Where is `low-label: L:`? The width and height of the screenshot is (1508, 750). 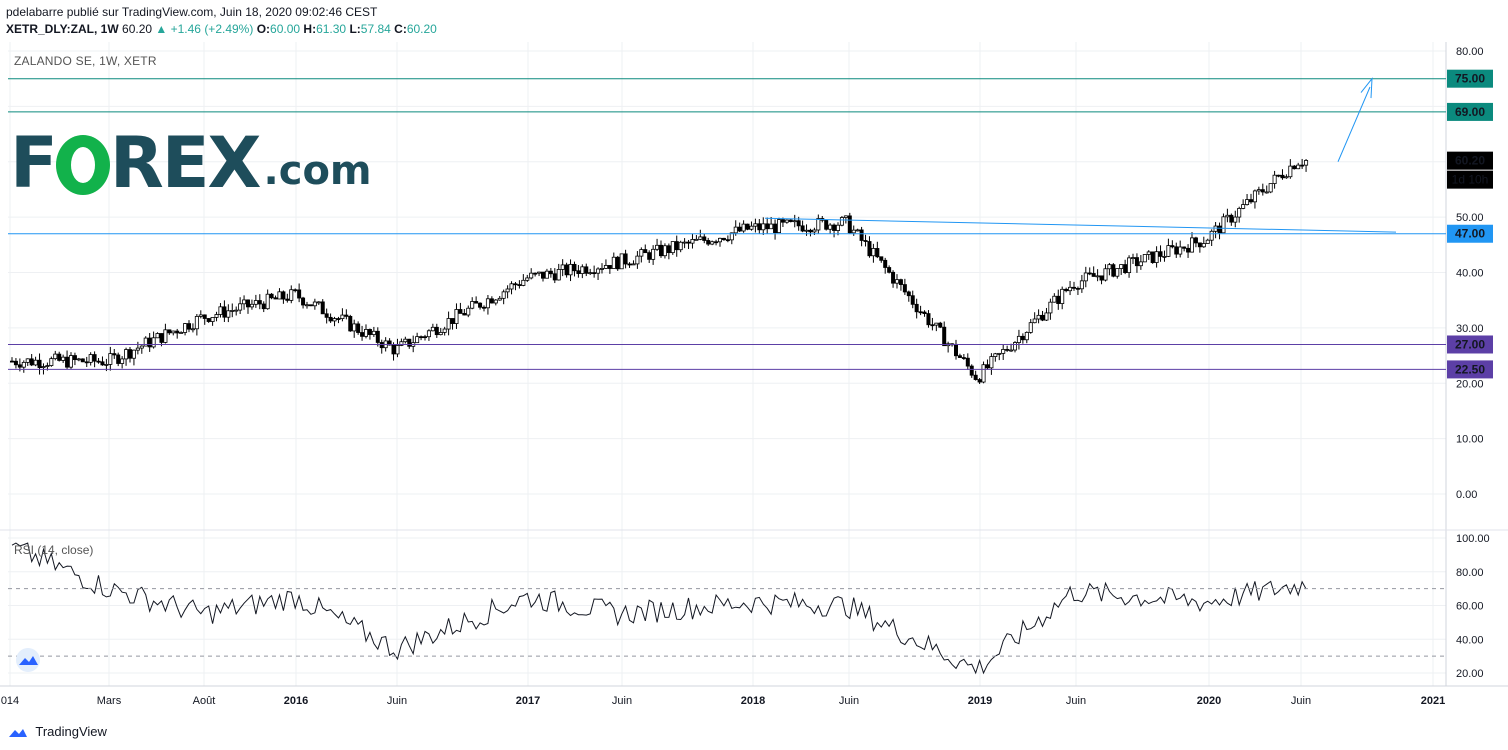 low-label: L: is located at coordinates (355, 29).